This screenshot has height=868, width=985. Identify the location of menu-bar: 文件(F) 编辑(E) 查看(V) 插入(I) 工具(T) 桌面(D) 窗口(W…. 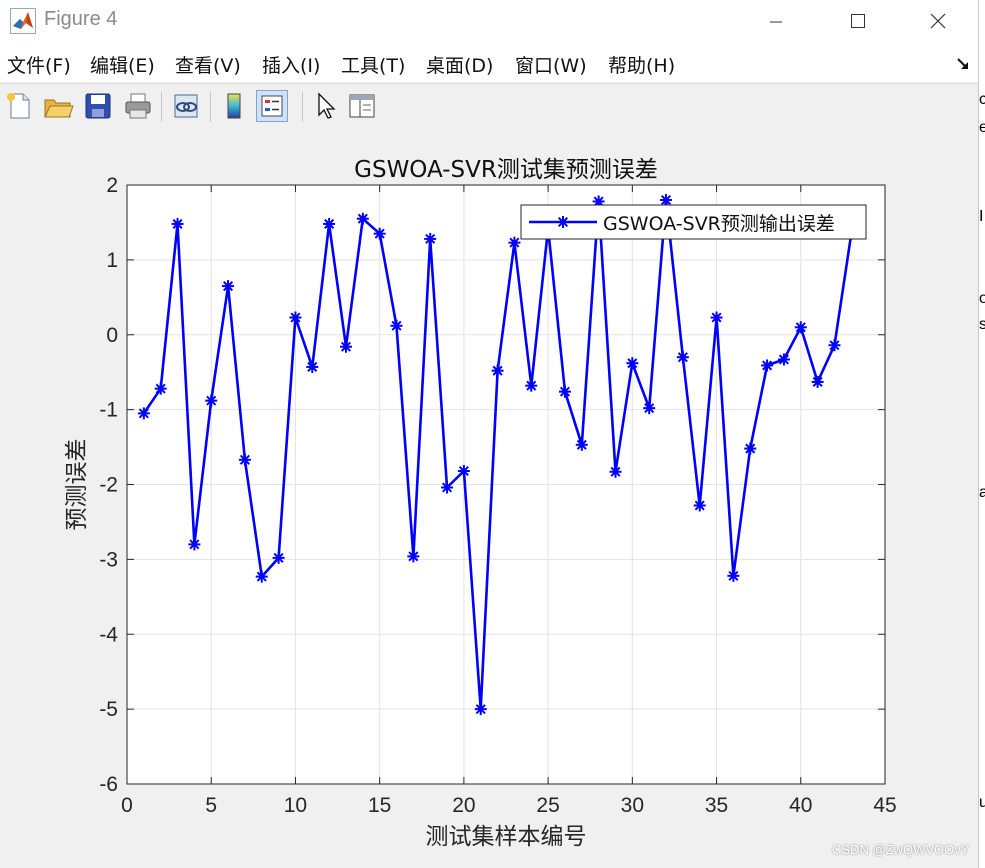
(489, 62).